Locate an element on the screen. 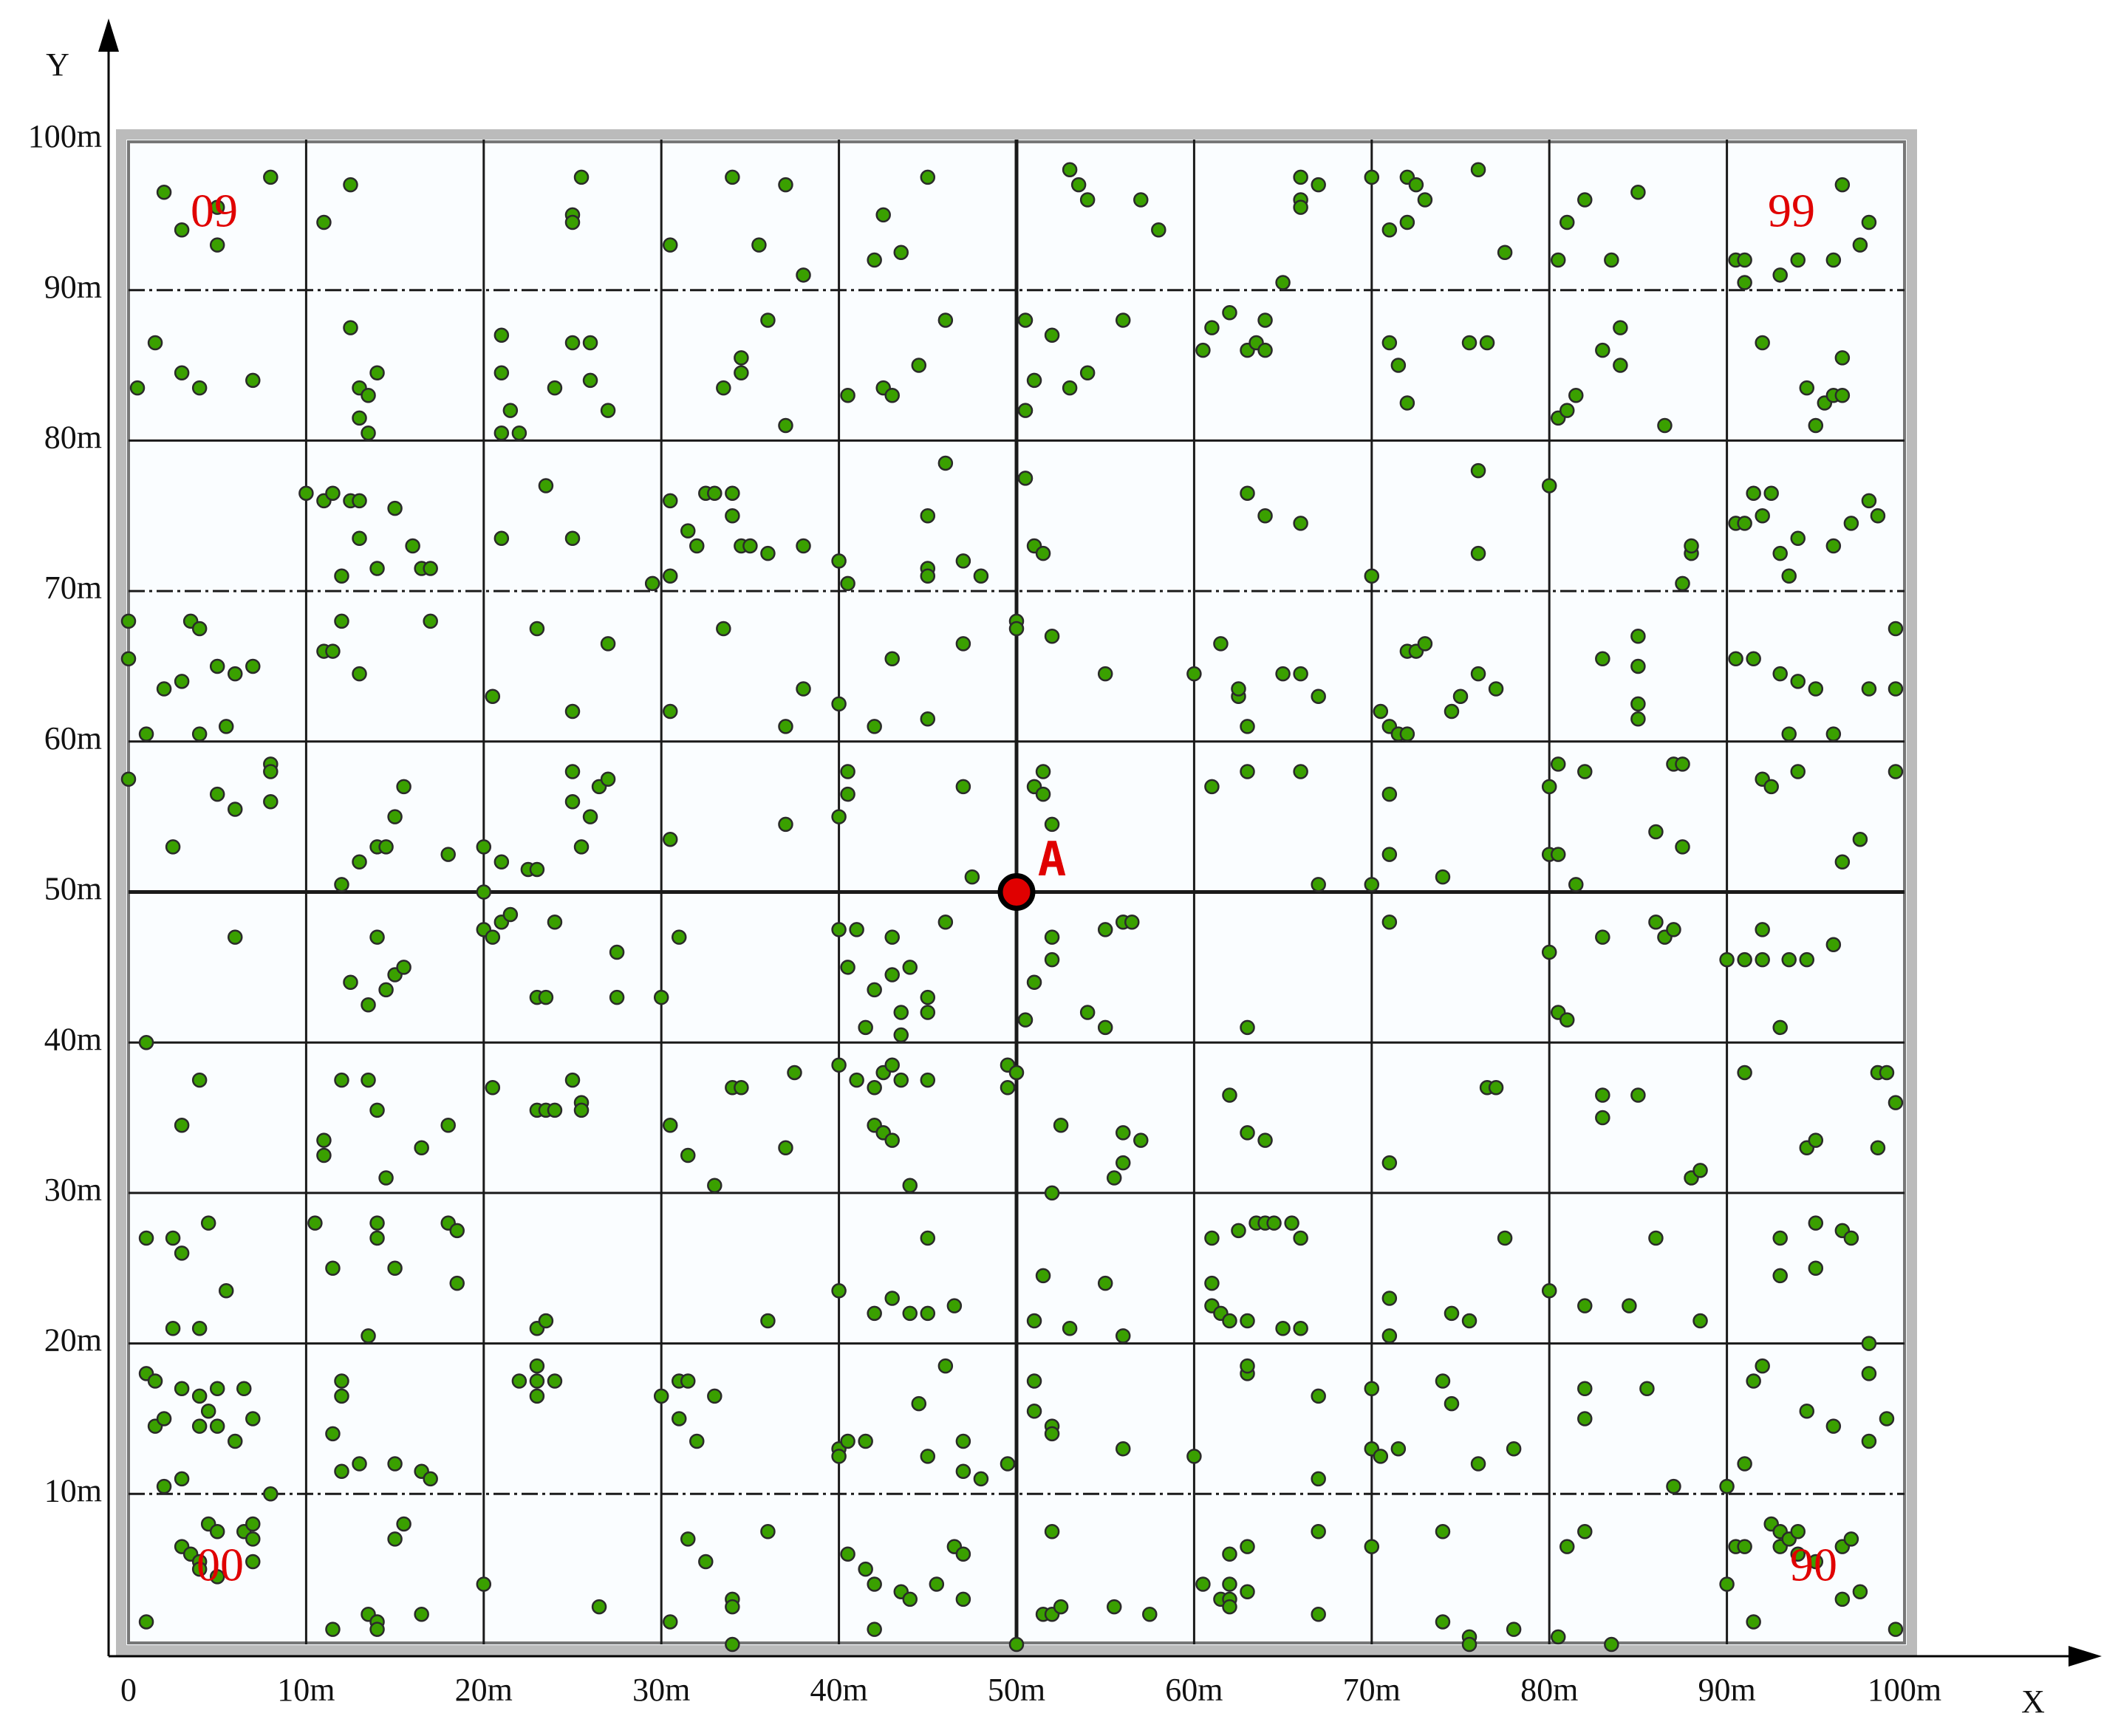 Image resolution: width=2118 pixels, height=1736 pixels. corner-label: 99 is located at coordinates (1792, 211).